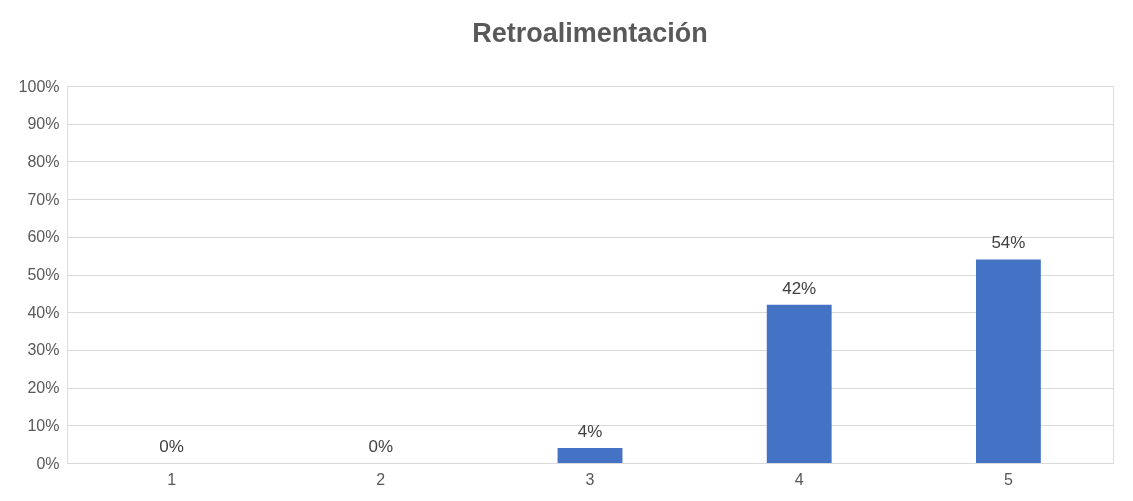 The width and height of the screenshot is (1133, 501). What do you see at coordinates (48, 463) in the screenshot?
I see `y-tick-label: 0%` at bounding box center [48, 463].